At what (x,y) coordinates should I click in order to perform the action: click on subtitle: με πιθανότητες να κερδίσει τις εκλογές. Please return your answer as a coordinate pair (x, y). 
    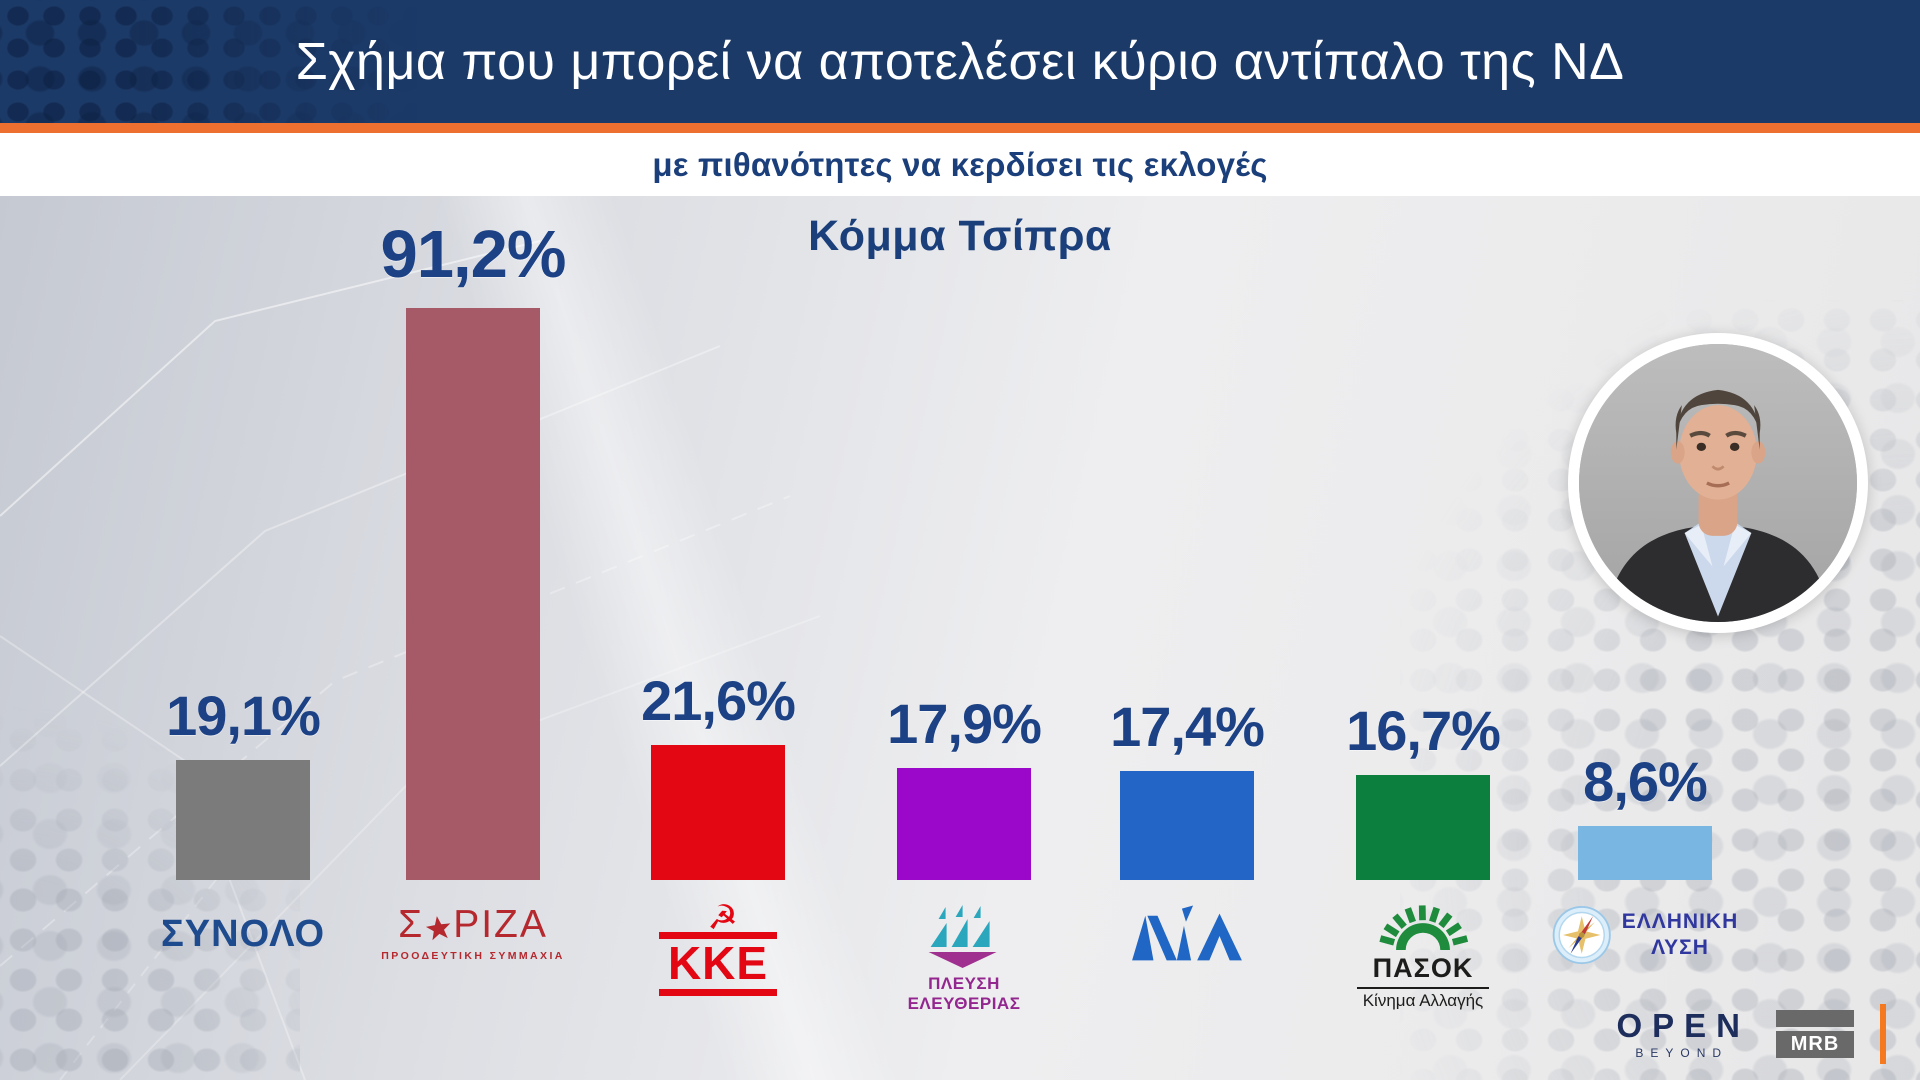
    Looking at the image, I should click on (960, 164).